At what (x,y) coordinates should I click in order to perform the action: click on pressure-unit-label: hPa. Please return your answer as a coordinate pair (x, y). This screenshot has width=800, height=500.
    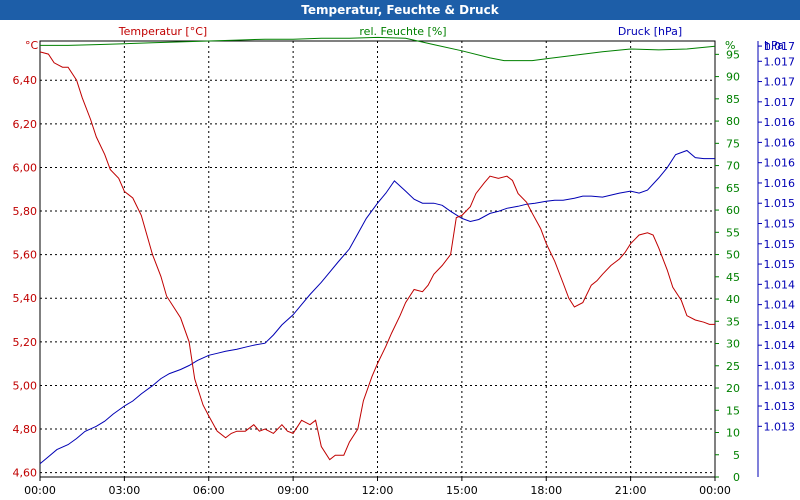
    Looking at the image, I should click on (774, 45).